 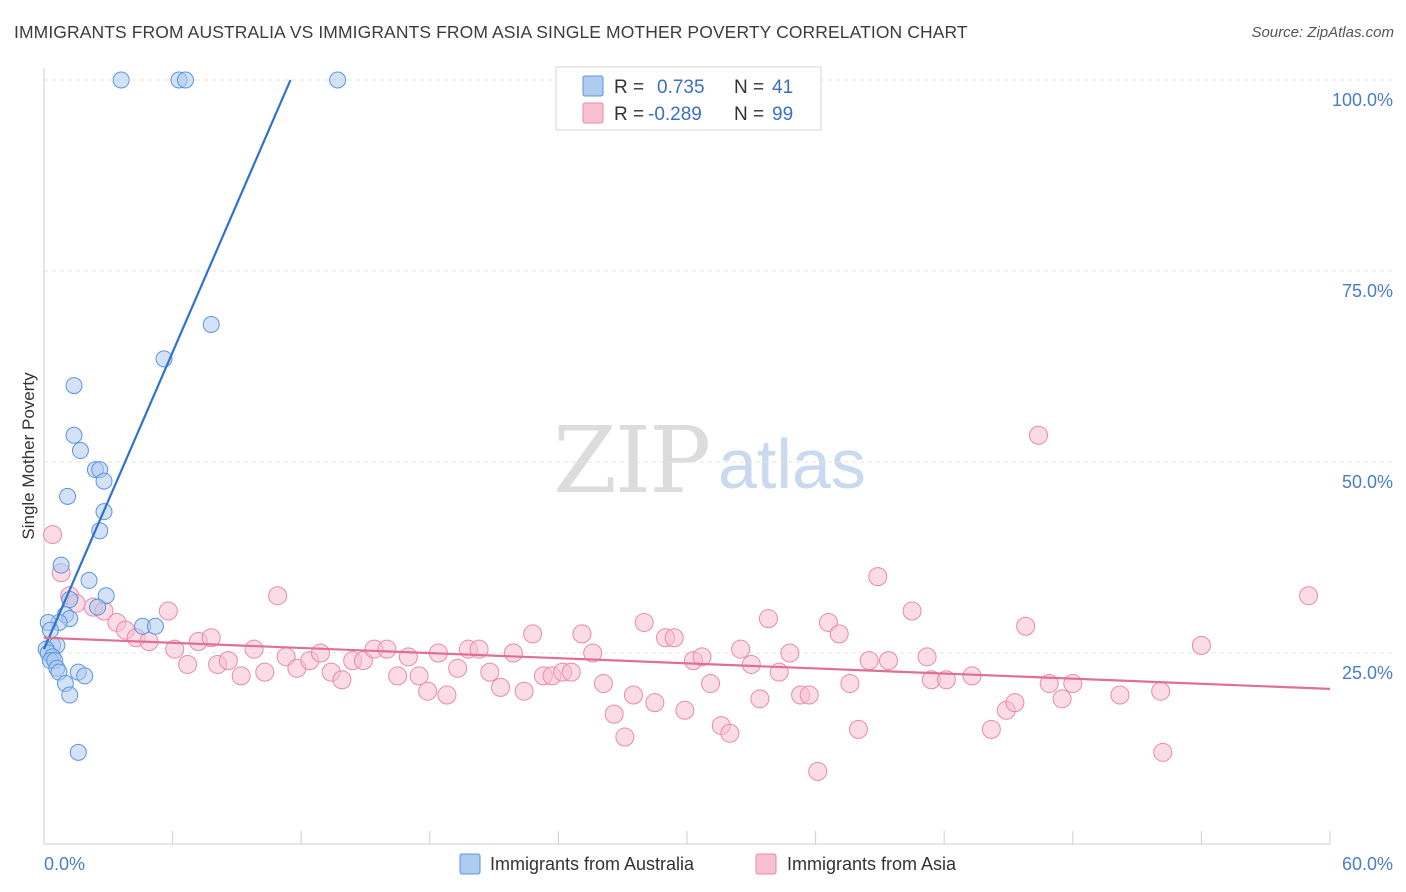 I want to click on legend-n-value-australia: 41, so click(x=782, y=87).